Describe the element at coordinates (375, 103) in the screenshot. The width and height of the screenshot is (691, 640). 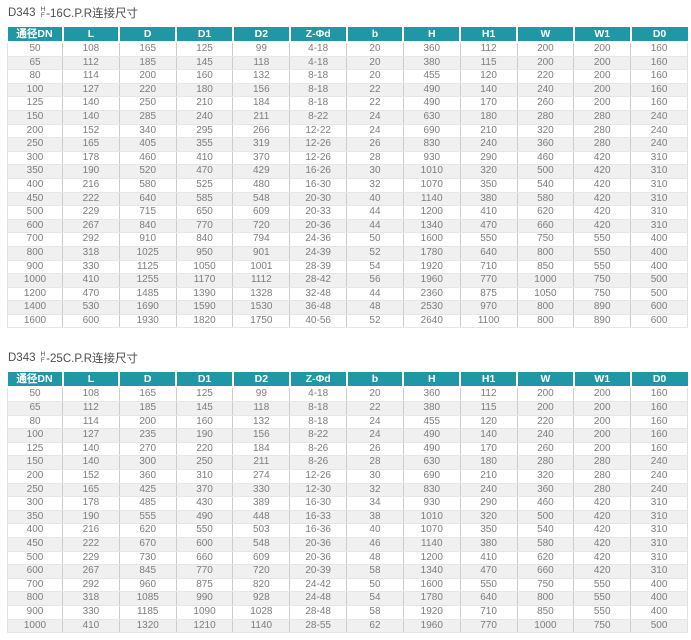
I see `cell: 22` at that location.